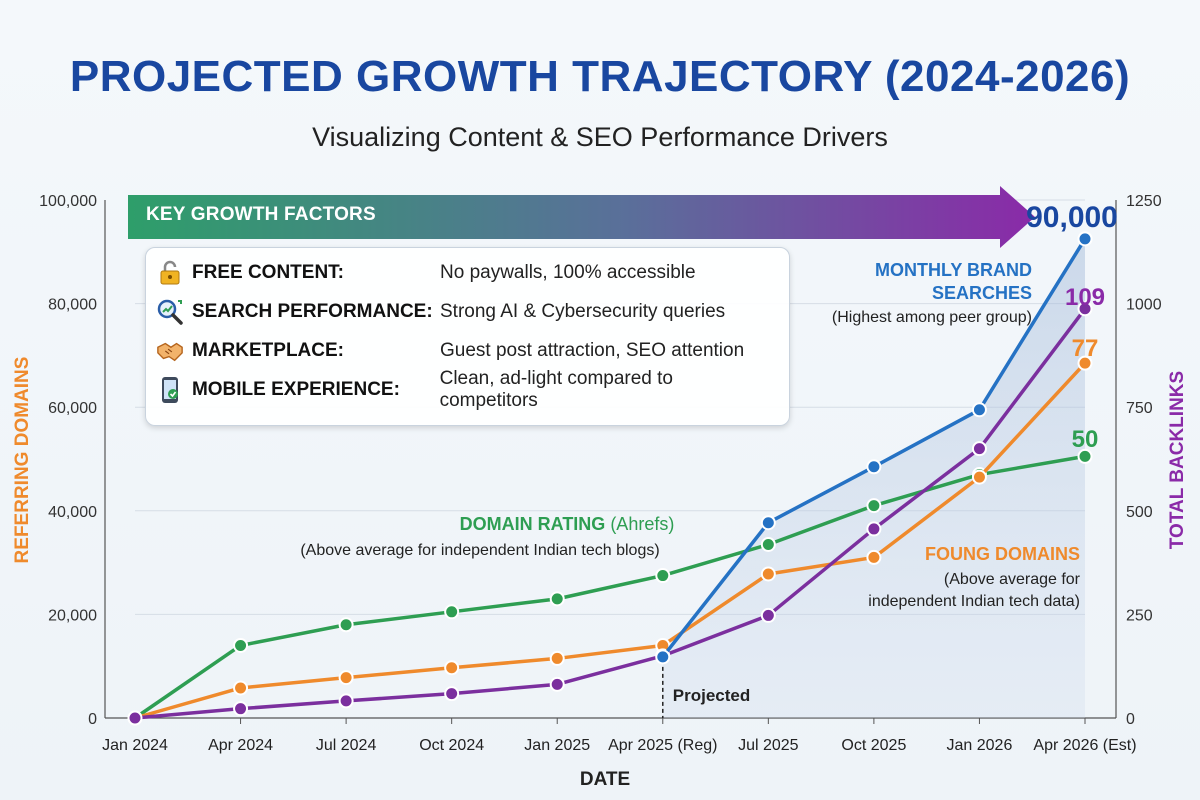 The image size is (1200, 800). Describe the element at coordinates (568, 272) in the screenshot. I see `factor-desc: No paywalls, 100% accessible` at that location.